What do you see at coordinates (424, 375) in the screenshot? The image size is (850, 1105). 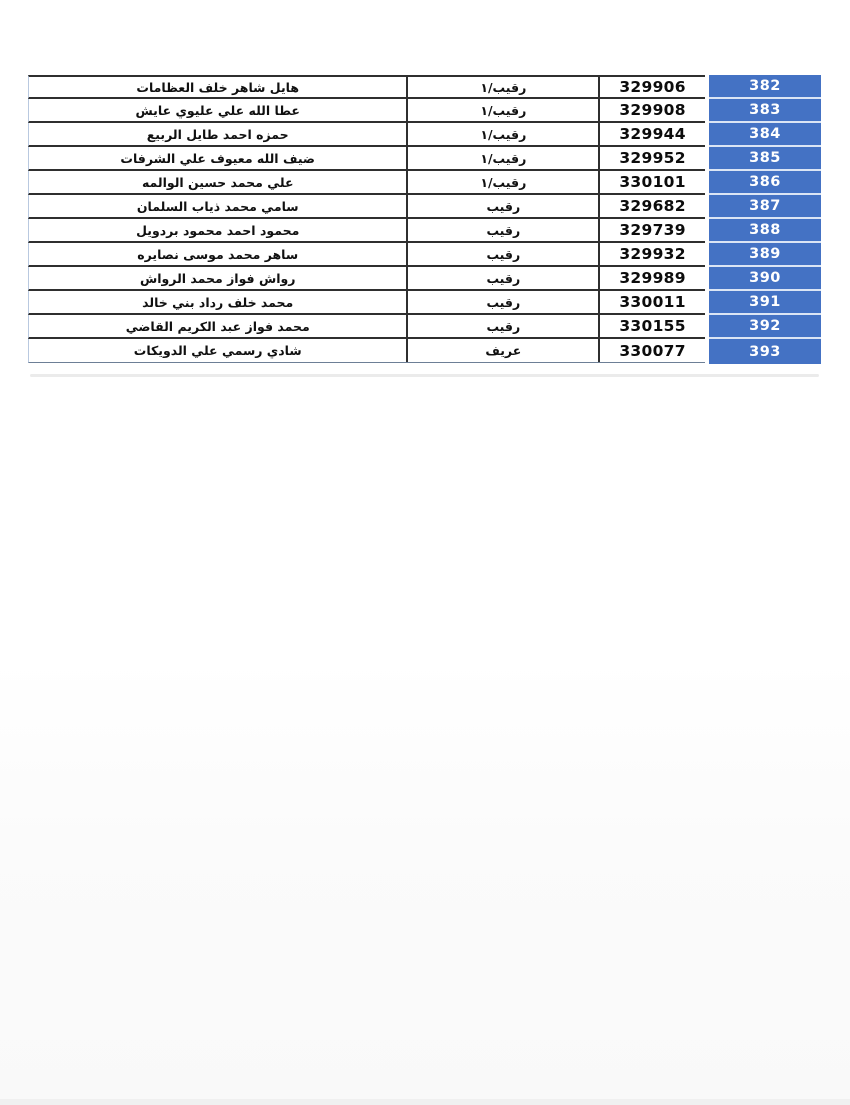 I see `table-shadow` at bounding box center [424, 375].